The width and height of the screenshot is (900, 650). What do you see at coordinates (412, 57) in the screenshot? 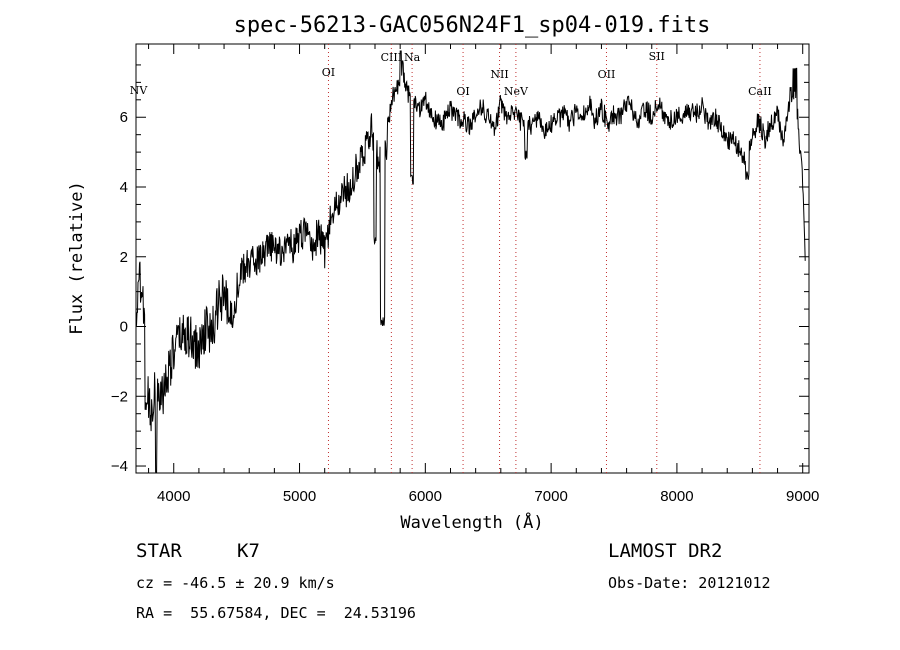
I see `spectral-line-label: Na` at bounding box center [412, 57].